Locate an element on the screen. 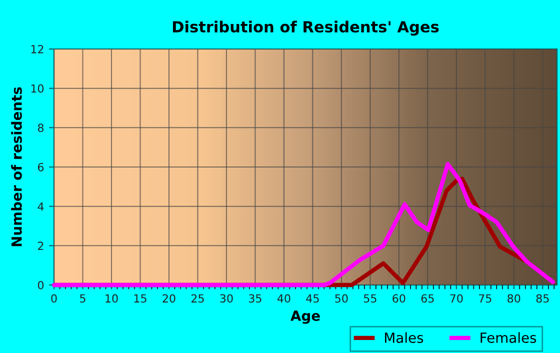 This screenshot has height=353, width=560. y-tick-label: 8 is located at coordinates (41, 128).